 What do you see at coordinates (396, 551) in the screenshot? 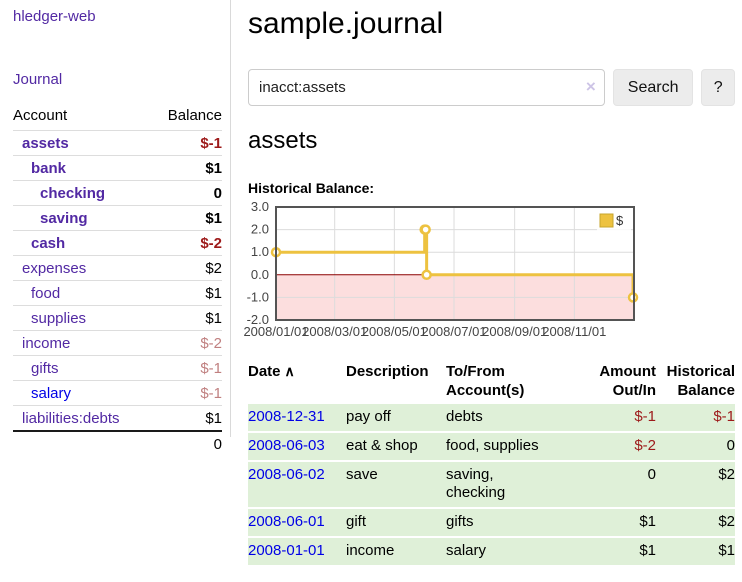
I see `transaction-description-cell: income` at bounding box center [396, 551].